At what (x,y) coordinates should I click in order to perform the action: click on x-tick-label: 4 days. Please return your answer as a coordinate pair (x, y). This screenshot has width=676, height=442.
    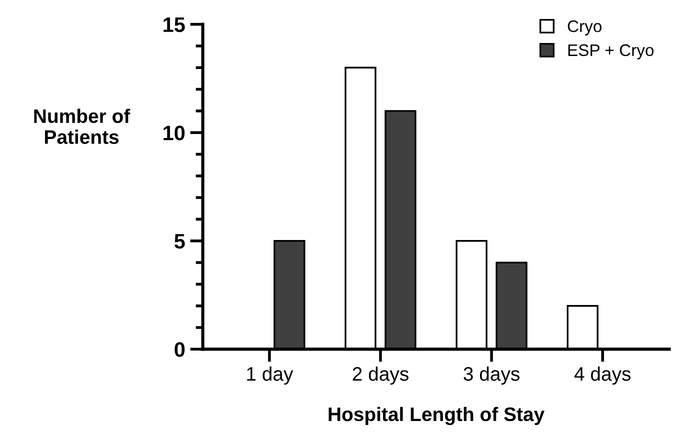
    Looking at the image, I should click on (602, 375).